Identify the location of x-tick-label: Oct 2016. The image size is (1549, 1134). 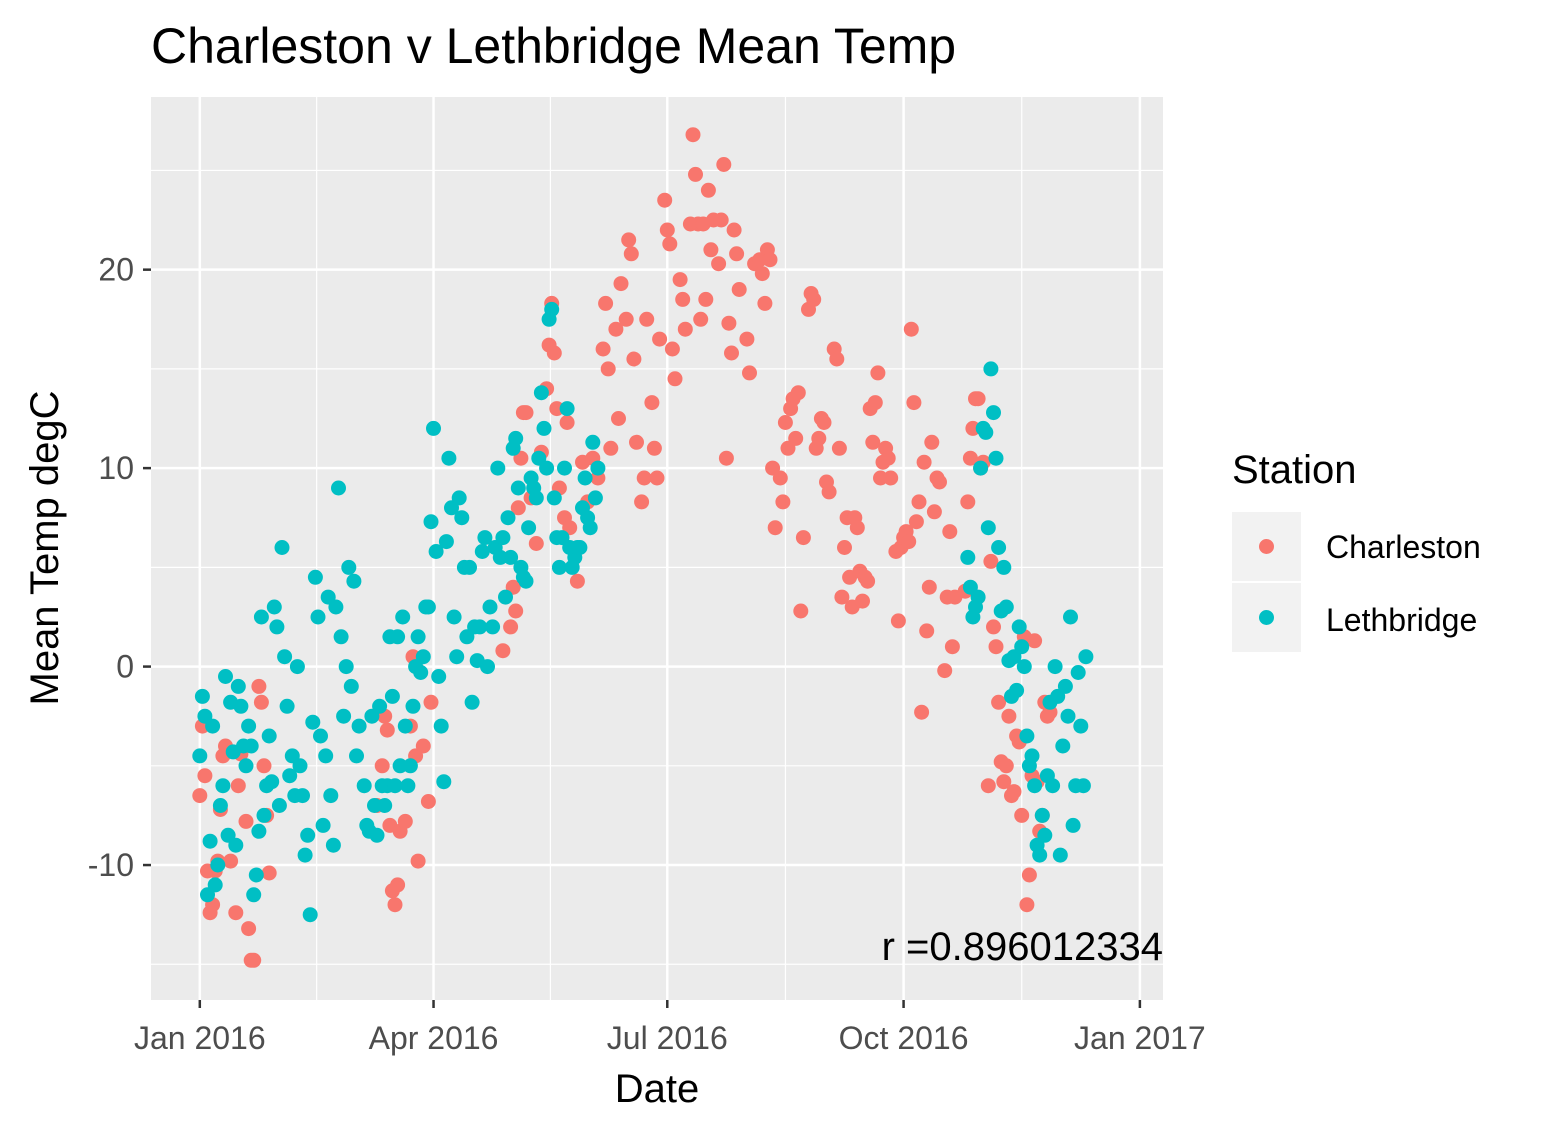
(904, 1038).